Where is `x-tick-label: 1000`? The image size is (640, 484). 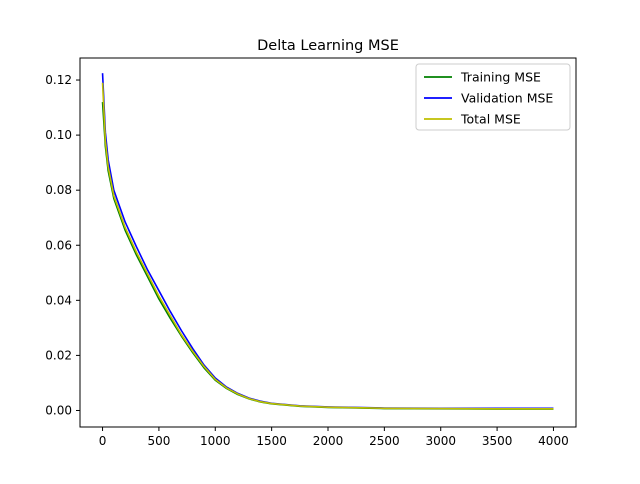 x-tick-label: 1000 is located at coordinates (215, 441).